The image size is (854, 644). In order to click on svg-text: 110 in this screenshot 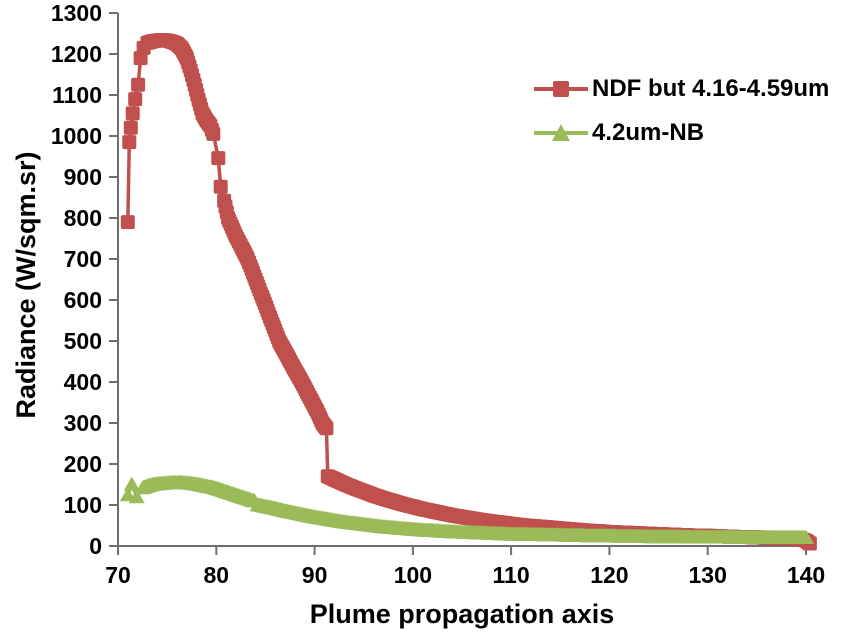, I will do `click(511, 575)`.